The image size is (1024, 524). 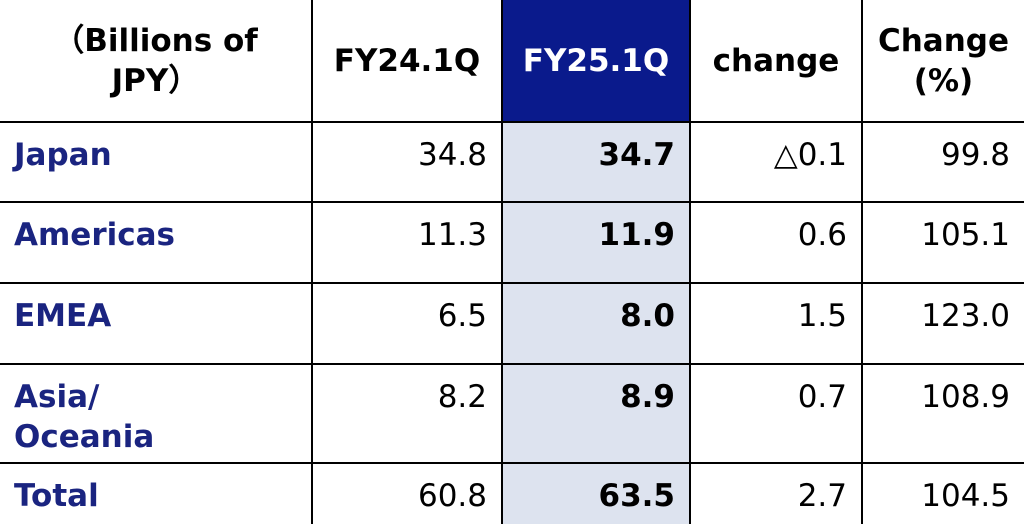 I want to click on value-cell: 108.9, so click(x=942, y=413).